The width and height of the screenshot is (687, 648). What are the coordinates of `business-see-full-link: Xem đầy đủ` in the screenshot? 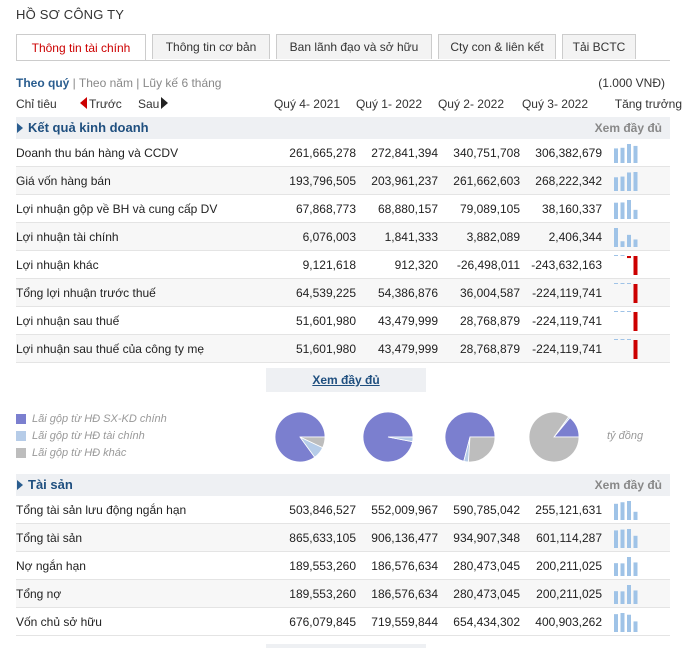 It's located at (628, 128).